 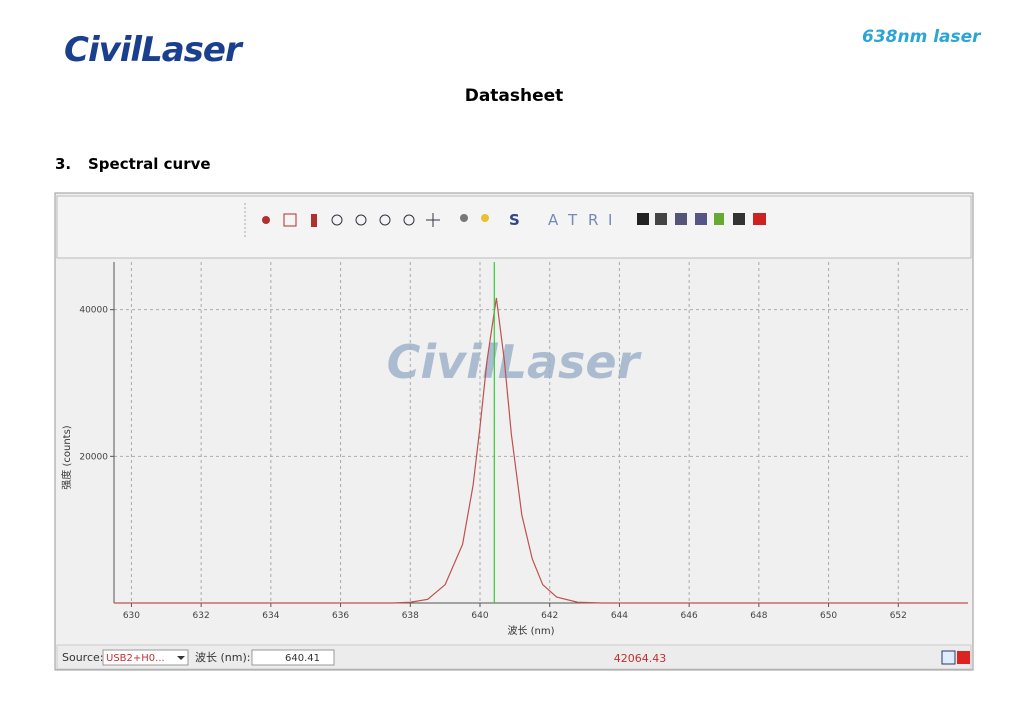 I want to click on mode-button, so click(x=948, y=657).